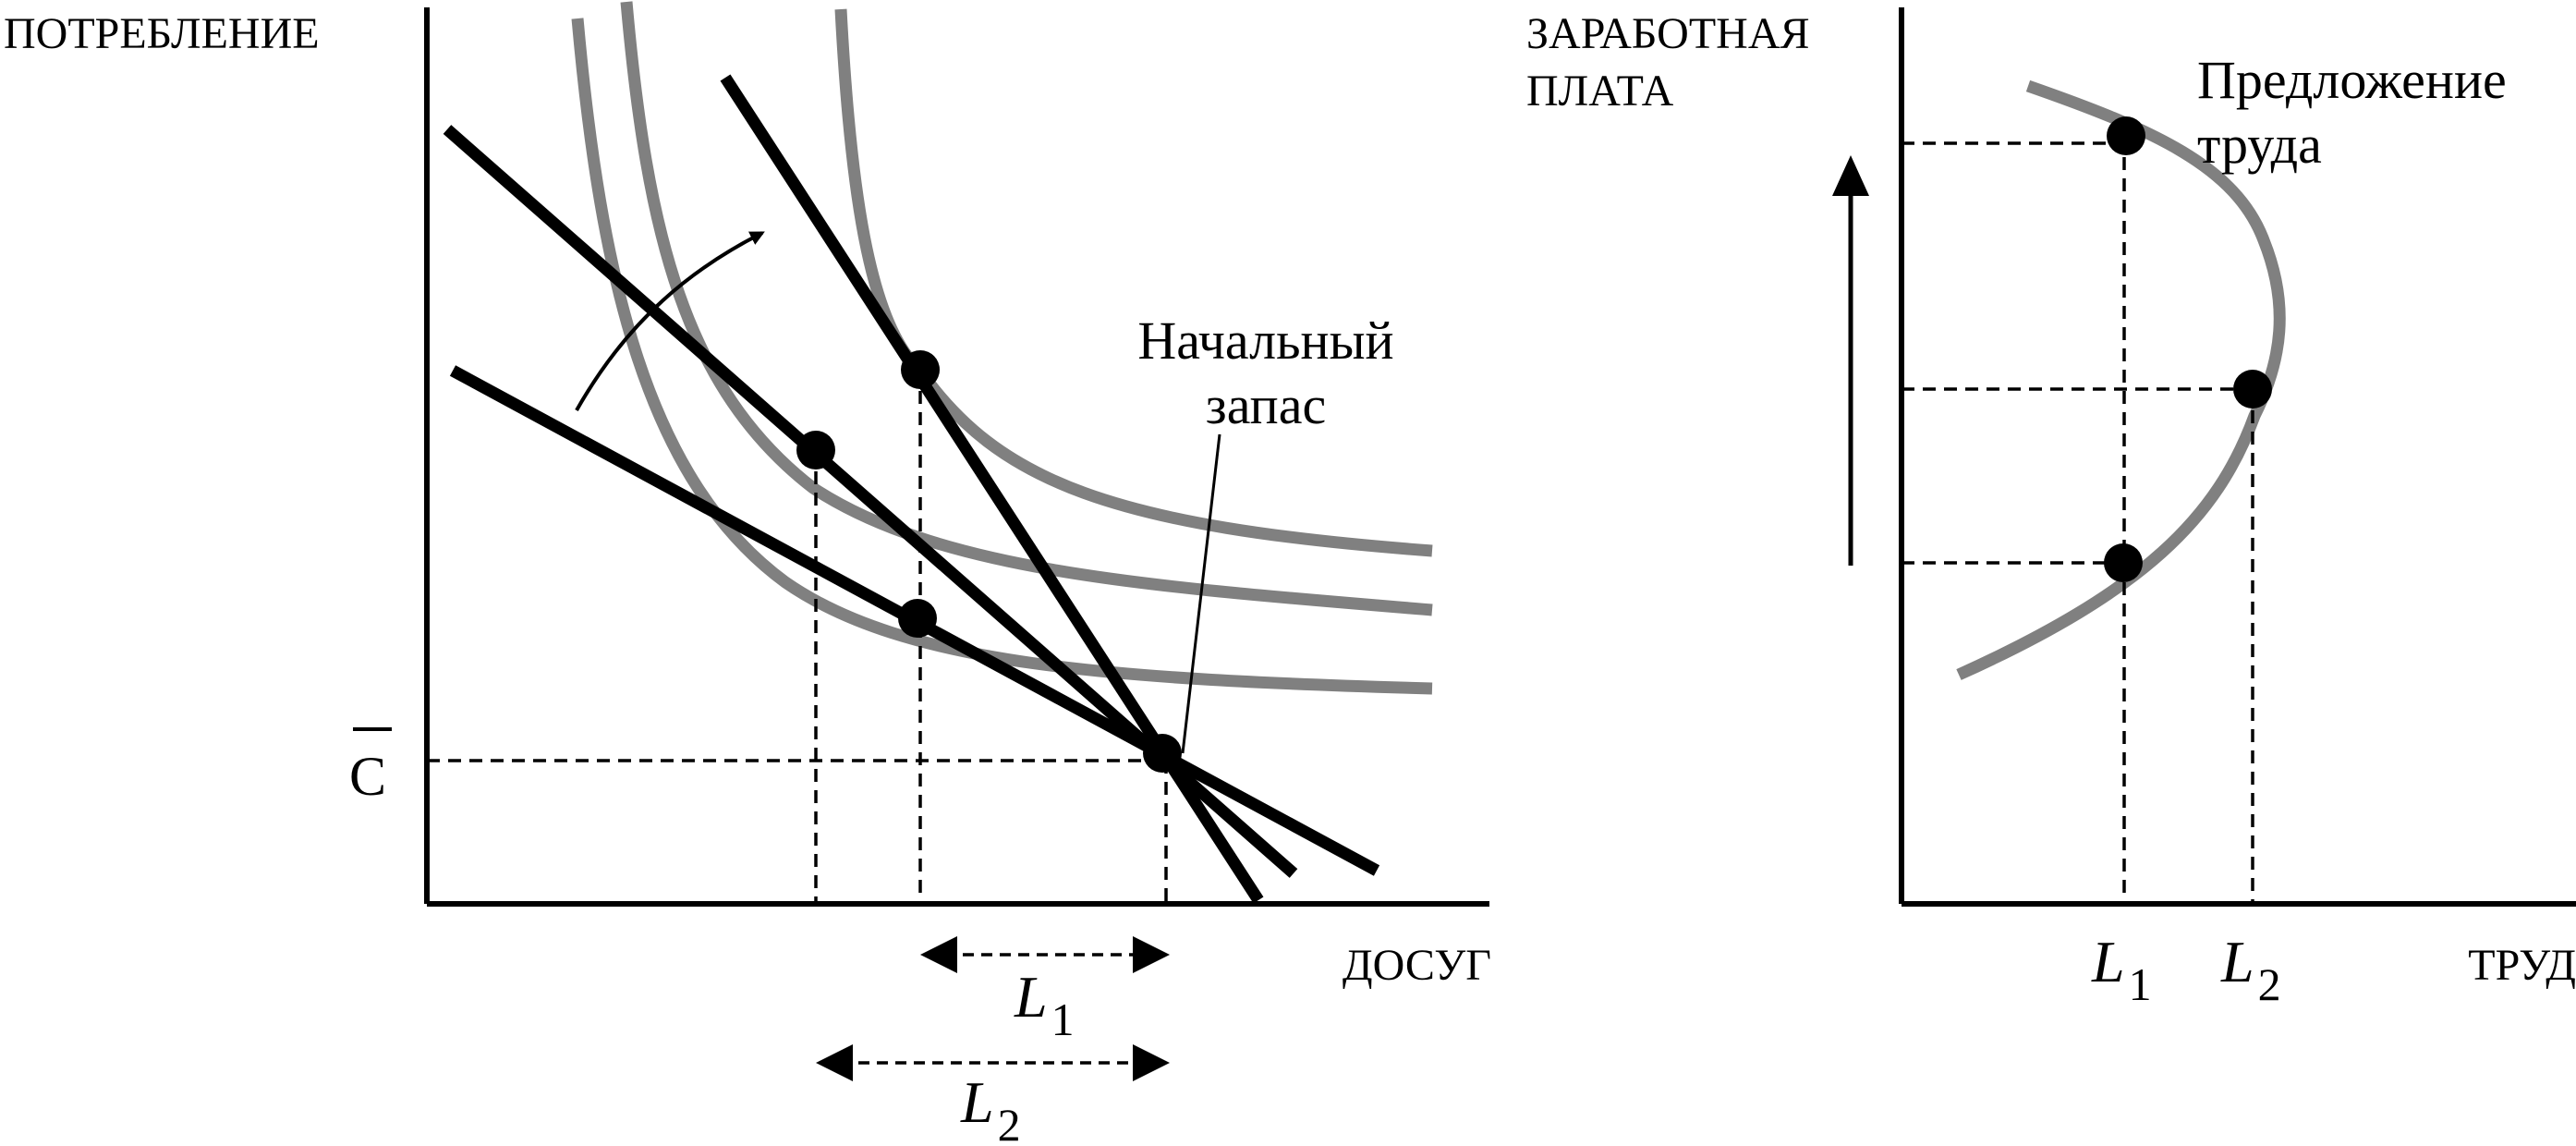 Image resolution: width=2576 pixels, height=1146 pixels. What do you see at coordinates (1151, 955) in the screenshot?
I see `interval-l1-right-arrowhead` at bounding box center [1151, 955].